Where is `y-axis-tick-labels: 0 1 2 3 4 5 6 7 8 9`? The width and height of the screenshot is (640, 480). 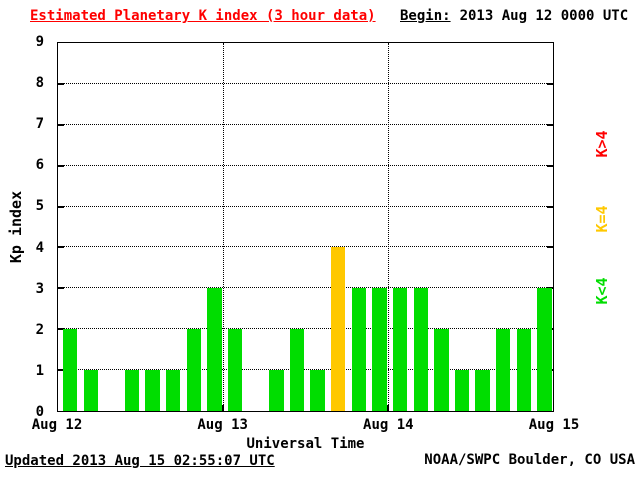
y-axis-tick-labels: 0 1 2 3 4 5 6 7 8 9 is located at coordinates (25, 227).